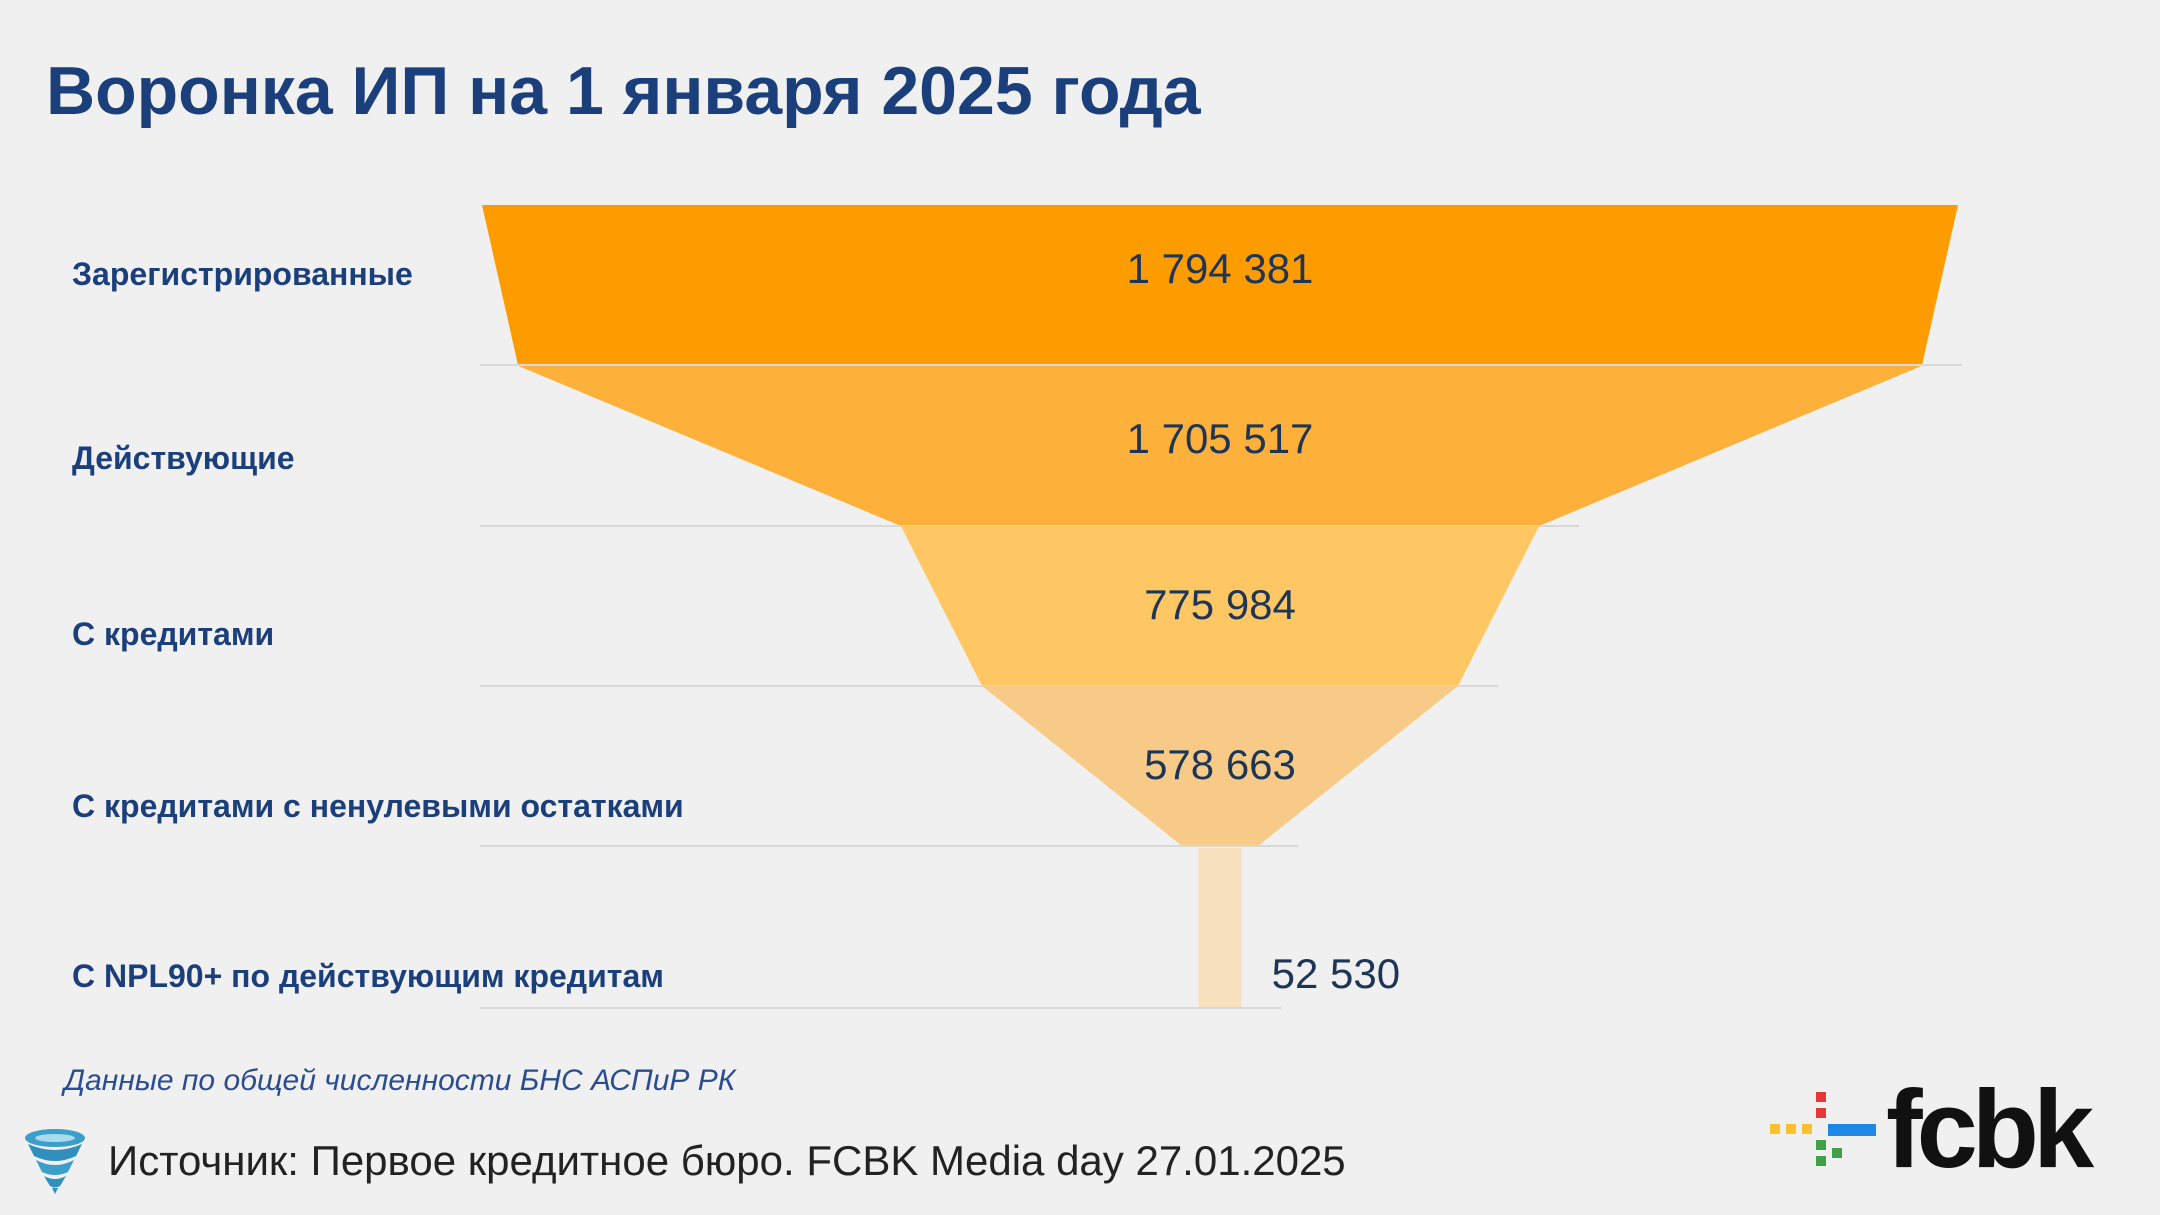 The height and width of the screenshot is (1215, 2160). Describe the element at coordinates (368, 976) in the screenshot. I see `stage-label-npl90: С NPL90+ по действующим кредитам` at that location.